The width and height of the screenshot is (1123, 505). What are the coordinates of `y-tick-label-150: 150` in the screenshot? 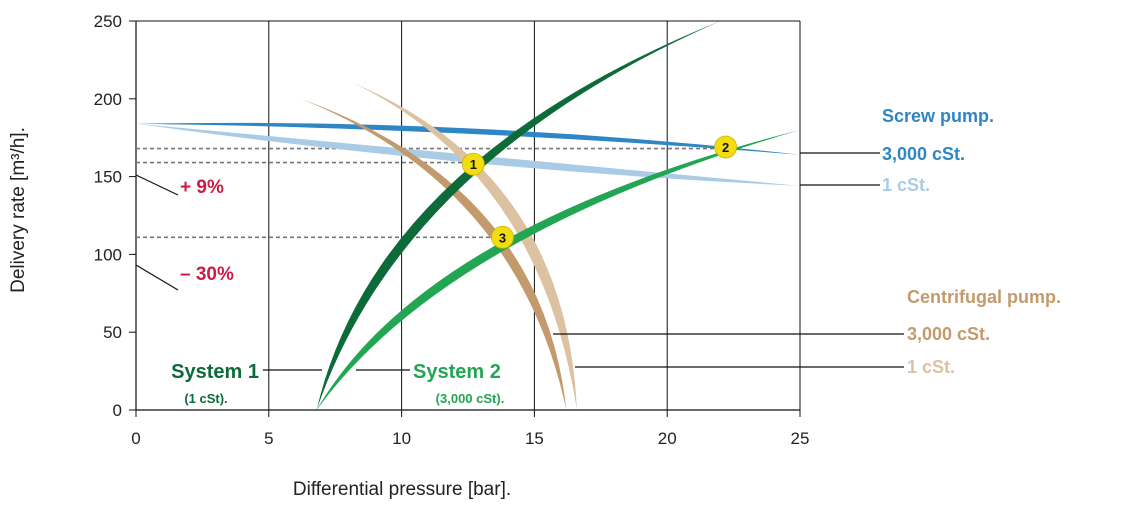 It's located at (108, 177).